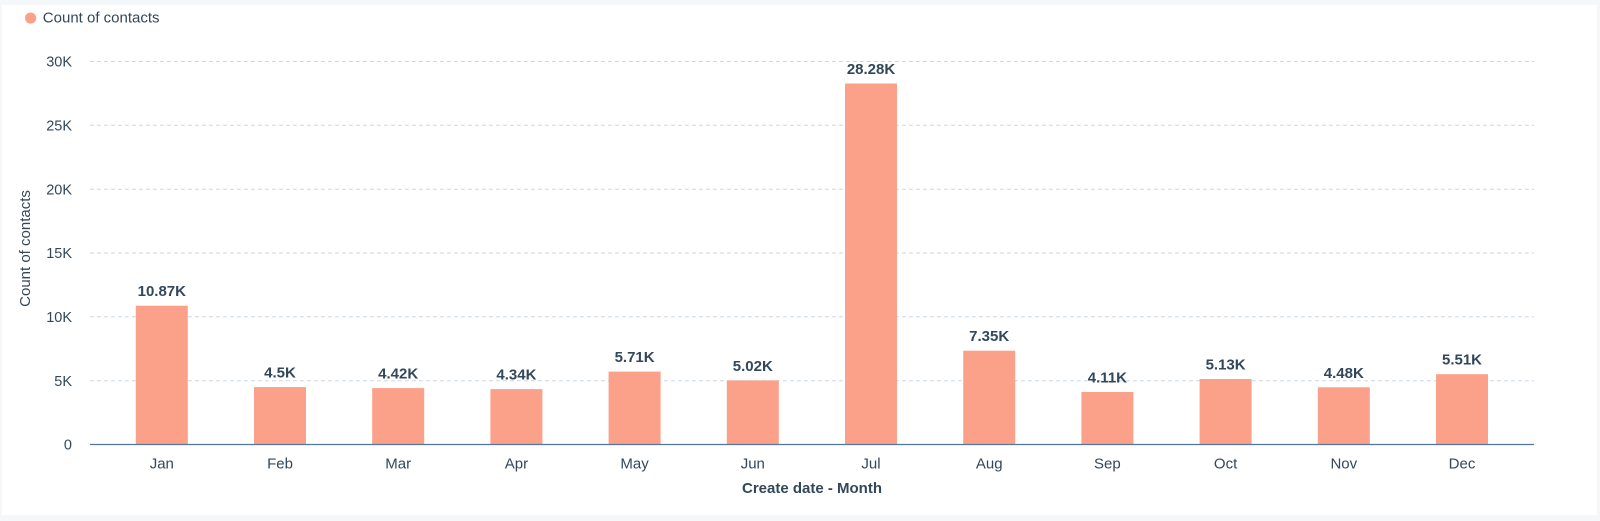 Image resolution: width=1600 pixels, height=521 pixels. What do you see at coordinates (63, 382) in the screenshot?
I see `svg-text: 5K` at bounding box center [63, 382].